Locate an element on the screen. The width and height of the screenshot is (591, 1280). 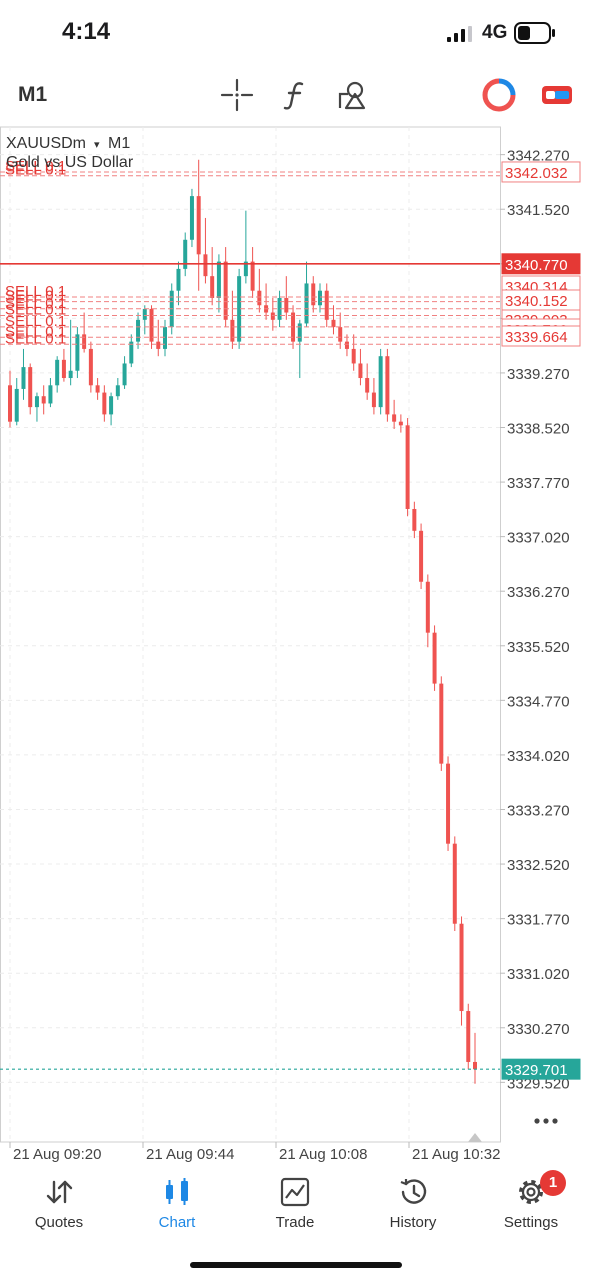
objects-icon is located at coordinates (353, 95).